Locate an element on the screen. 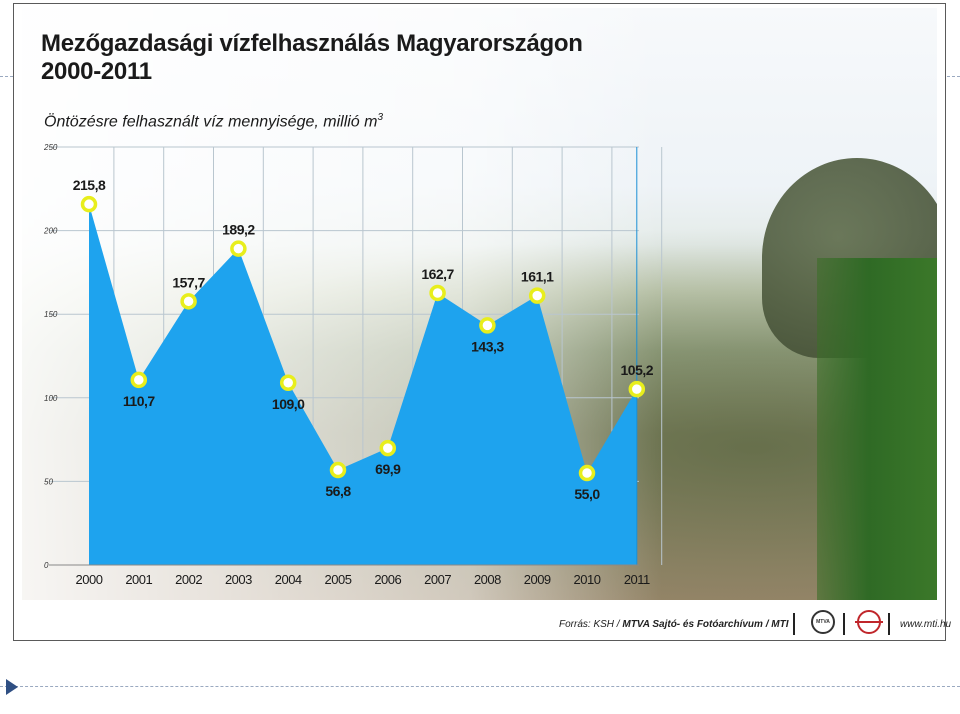 The image size is (960, 714). x-tick-label: 2010 is located at coordinates (587, 579).